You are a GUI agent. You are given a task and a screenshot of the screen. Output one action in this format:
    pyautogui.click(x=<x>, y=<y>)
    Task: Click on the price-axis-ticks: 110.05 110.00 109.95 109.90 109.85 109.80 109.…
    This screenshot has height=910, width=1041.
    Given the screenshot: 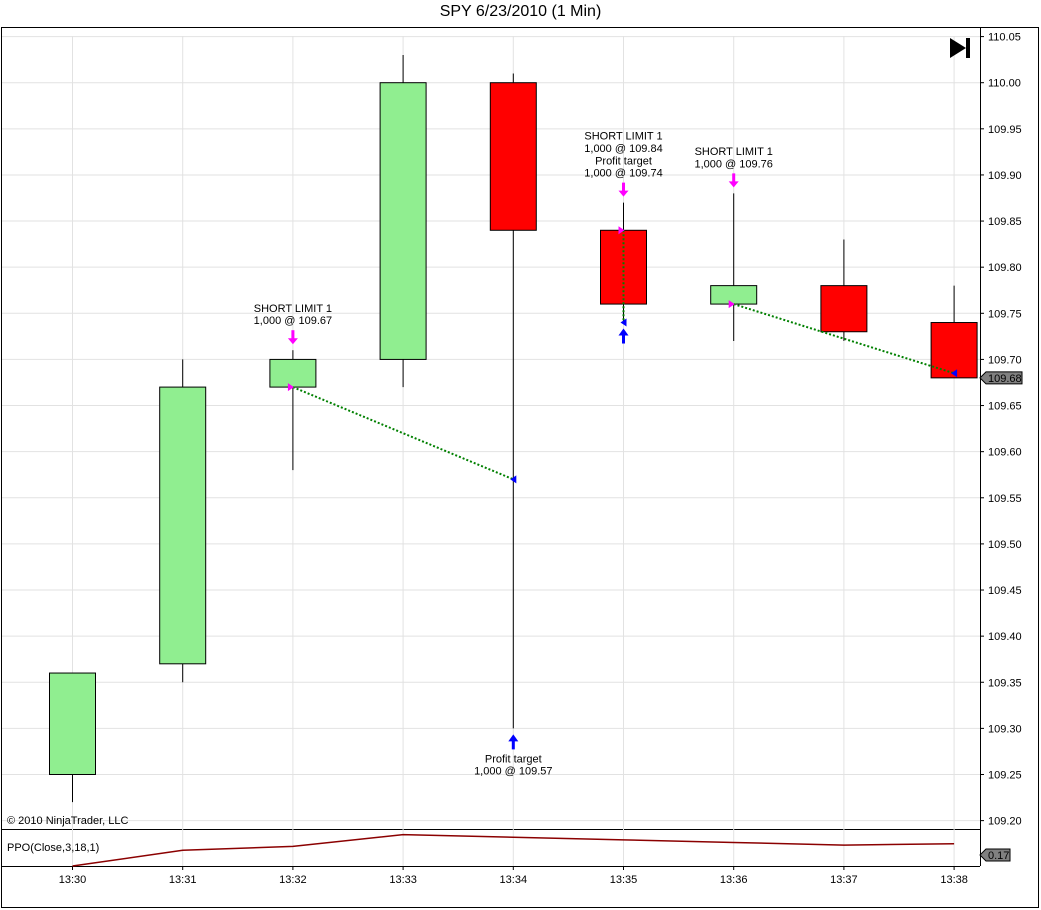 What is the action you would take?
    pyautogui.click(x=1001, y=430)
    